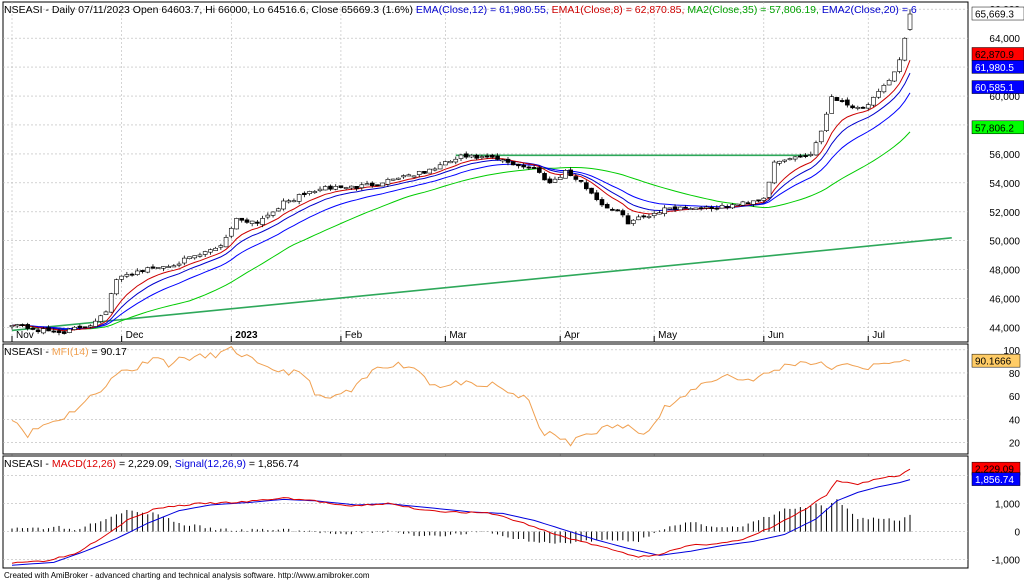  What do you see at coordinates (994, 15) in the screenshot?
I see `value-badge-text: 65,669.3` at bounding box center [994, 15].